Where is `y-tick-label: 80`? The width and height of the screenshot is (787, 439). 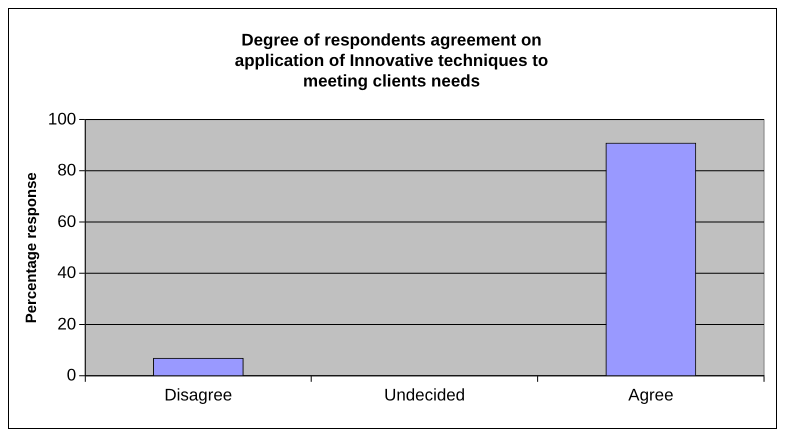
y-tick-label: 80 is located at coordinates (66, 170).